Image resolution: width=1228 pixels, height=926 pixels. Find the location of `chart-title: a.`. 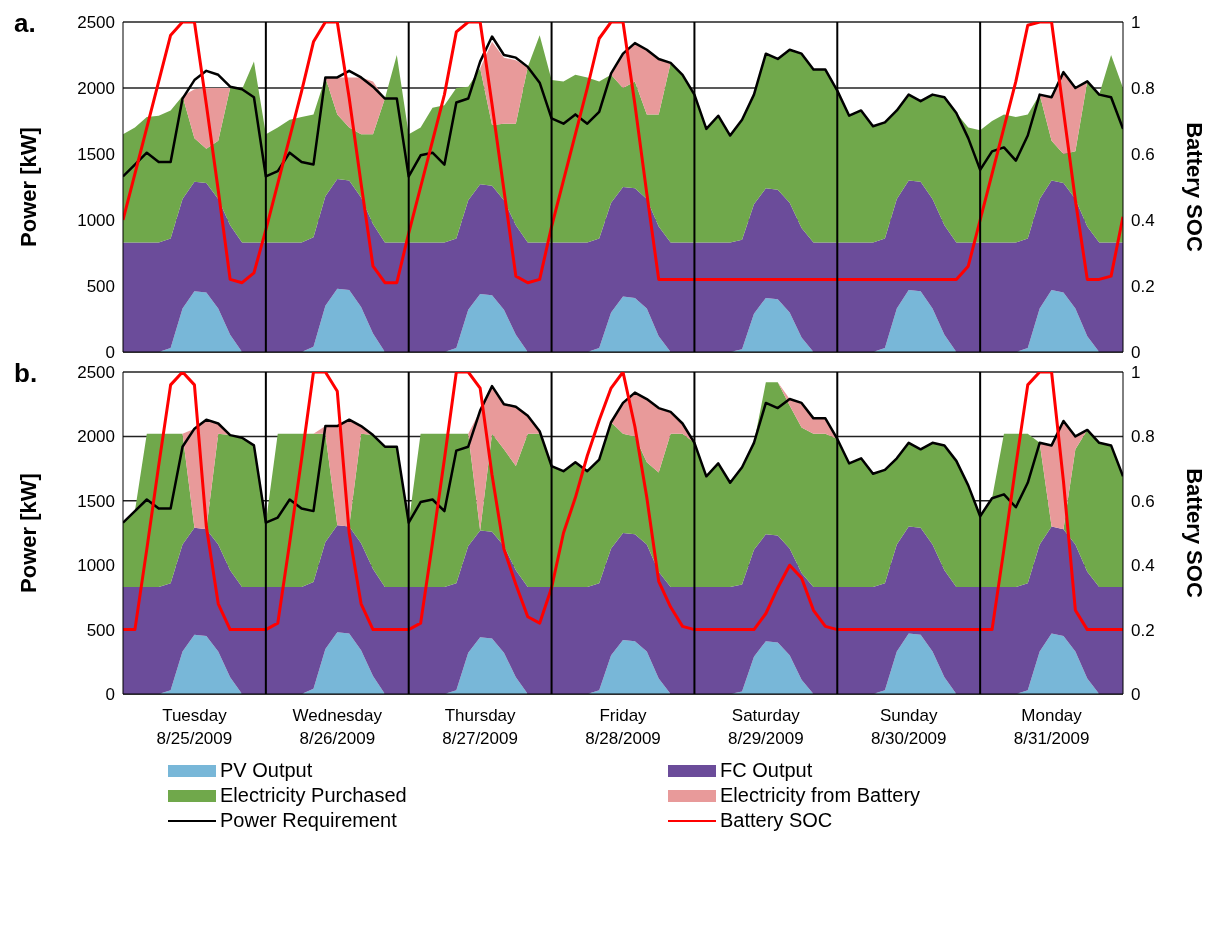

chart-title: a. is located at coordinates (25, 23).